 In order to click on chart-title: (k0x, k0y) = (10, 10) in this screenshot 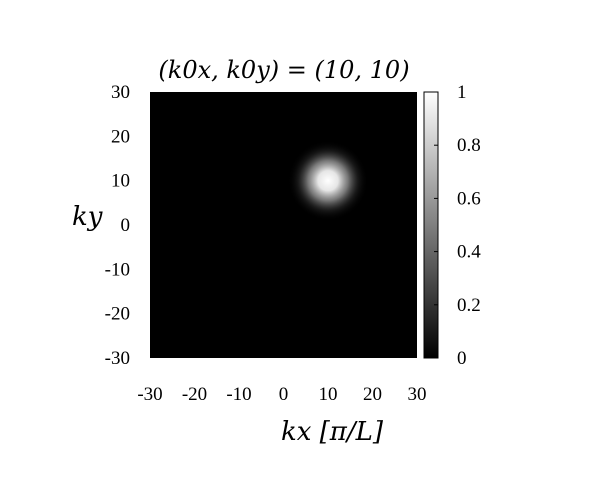, I will do `click(283, 70)`.